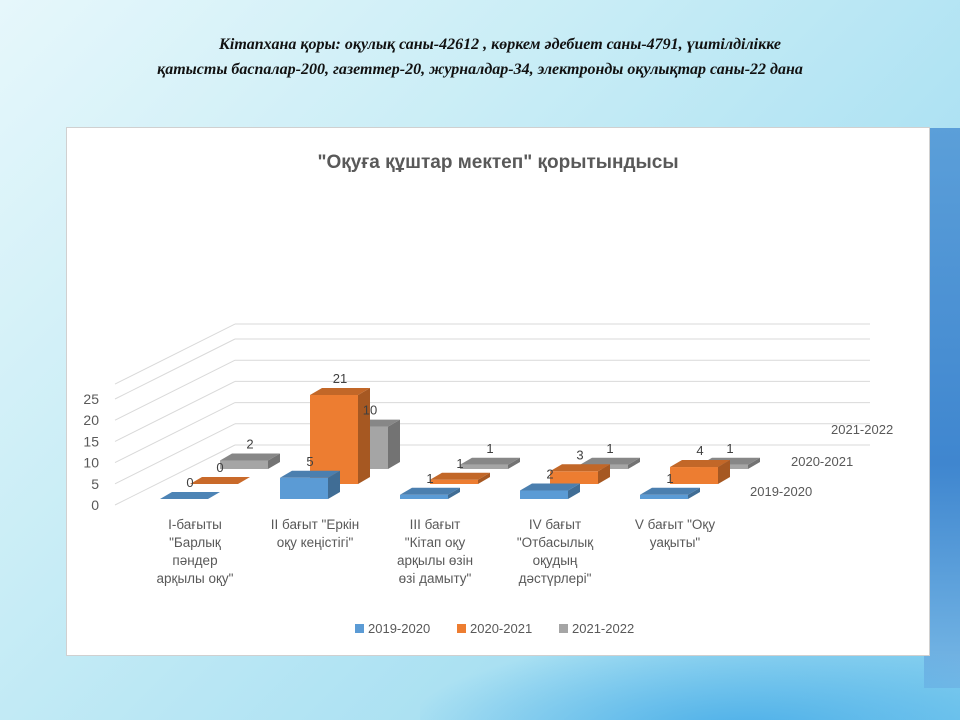  What do you see at coordinates (194, 560) in the screenshot?
I see `category-label: пәндер` at bounding box center [194, 560].